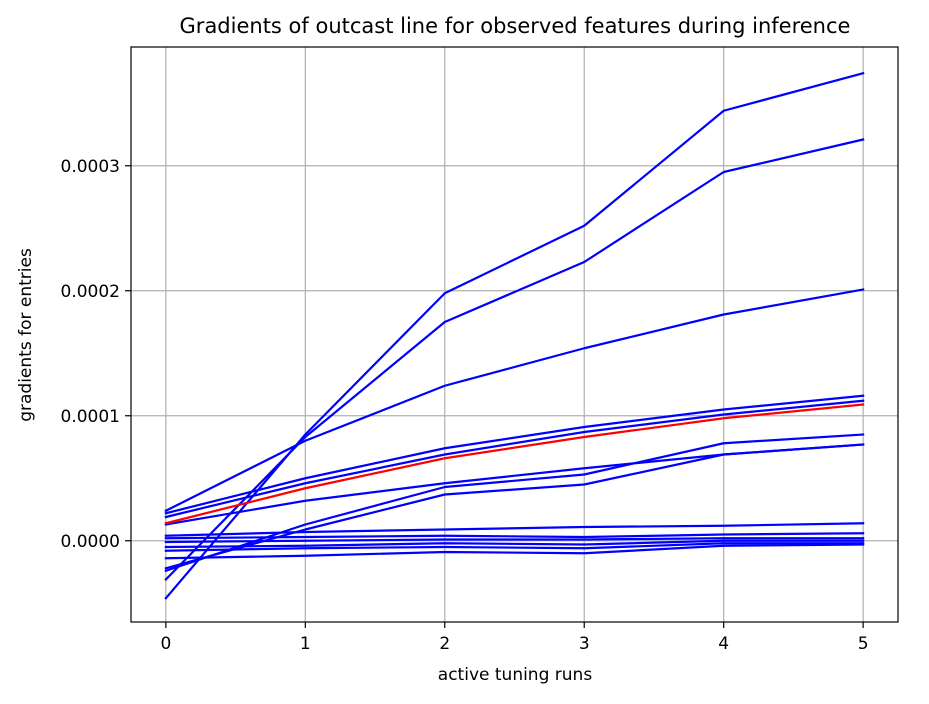 This screenshot has height=704, width=929. What do you see at coordinates (96, 354) in the screenshot?
I see `y-axis-ticks: 0.0000 0.0001 0.0002 0.0003` at bounding box center [96, 354].